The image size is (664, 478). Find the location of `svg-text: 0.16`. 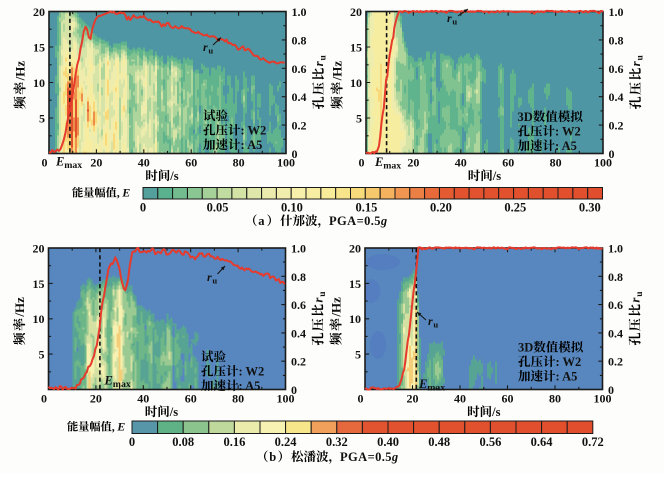

svg-text: 0.16 is located at coordinates (234, 442).